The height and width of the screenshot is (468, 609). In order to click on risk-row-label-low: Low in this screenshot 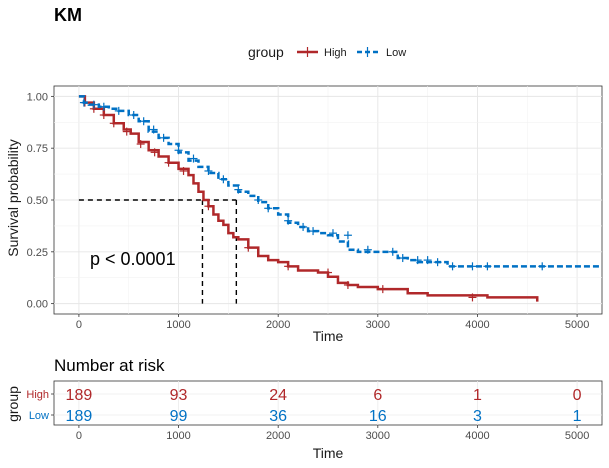, I will do `click(39, 416)`.